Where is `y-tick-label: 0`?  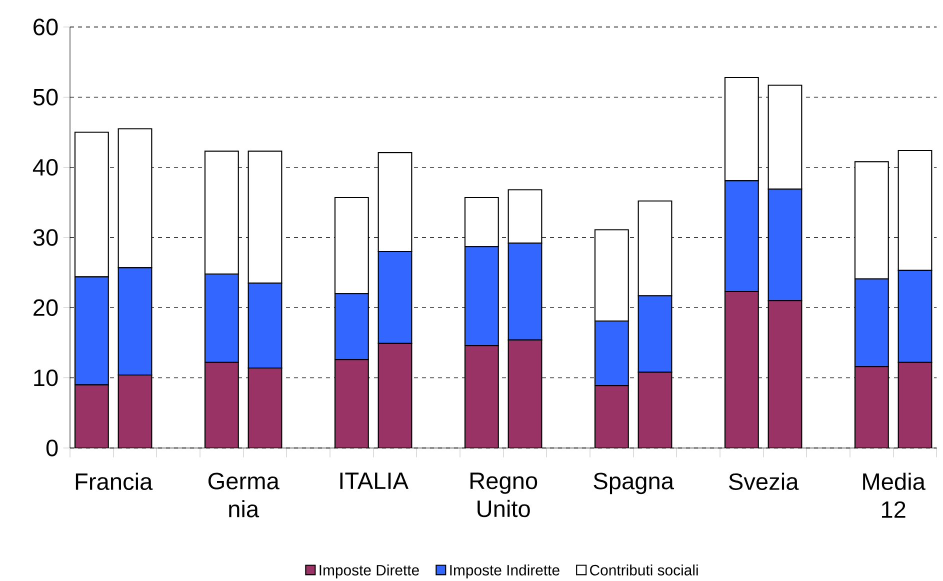
y-tick-label: 0 is located at coordinates (52, 448).